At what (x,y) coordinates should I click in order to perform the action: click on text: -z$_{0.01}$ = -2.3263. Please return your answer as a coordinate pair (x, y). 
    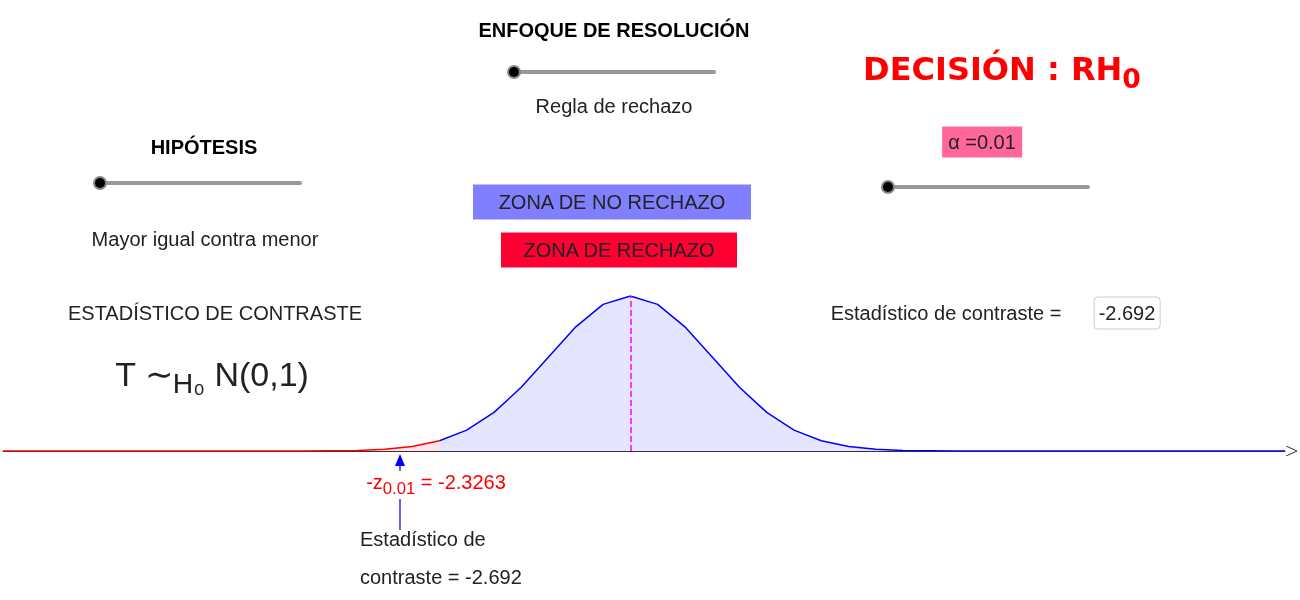
    Looking at the image, I should click on (436, 485).